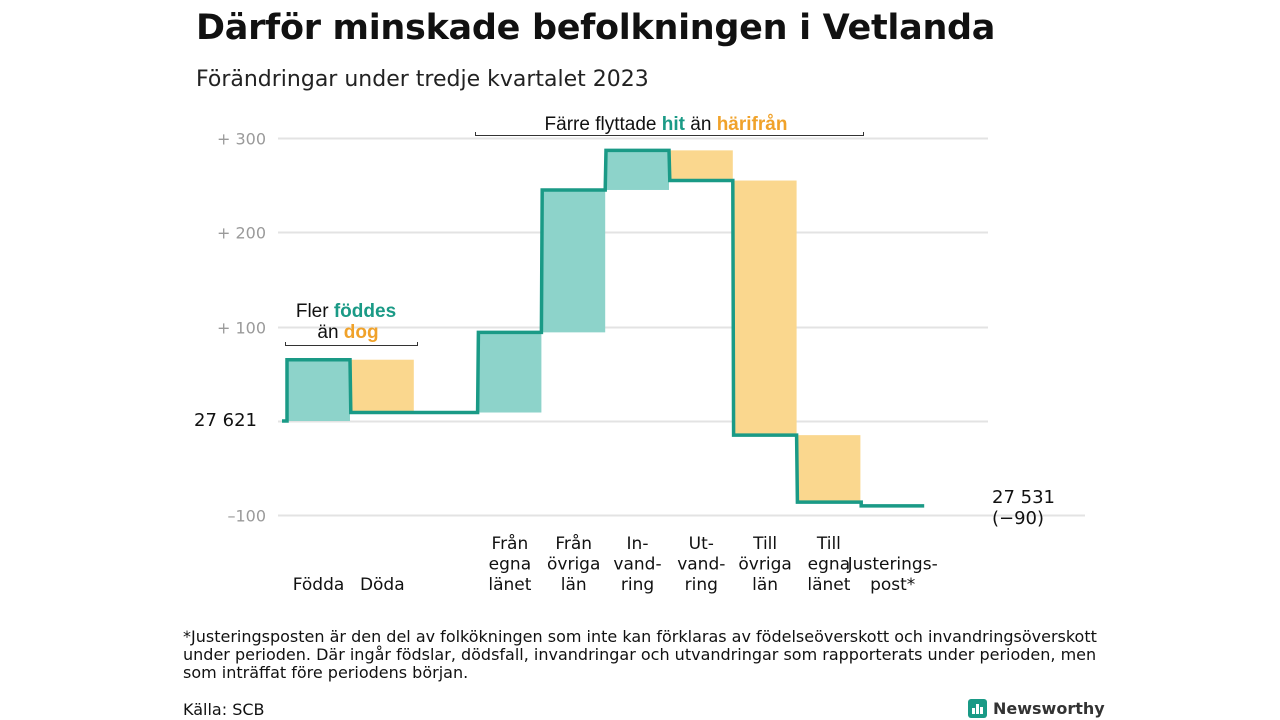  What do you see at coordinates (327, 332) in the screenshot?
I see `births-annotation-text: än` at bounding box center [327, 332].